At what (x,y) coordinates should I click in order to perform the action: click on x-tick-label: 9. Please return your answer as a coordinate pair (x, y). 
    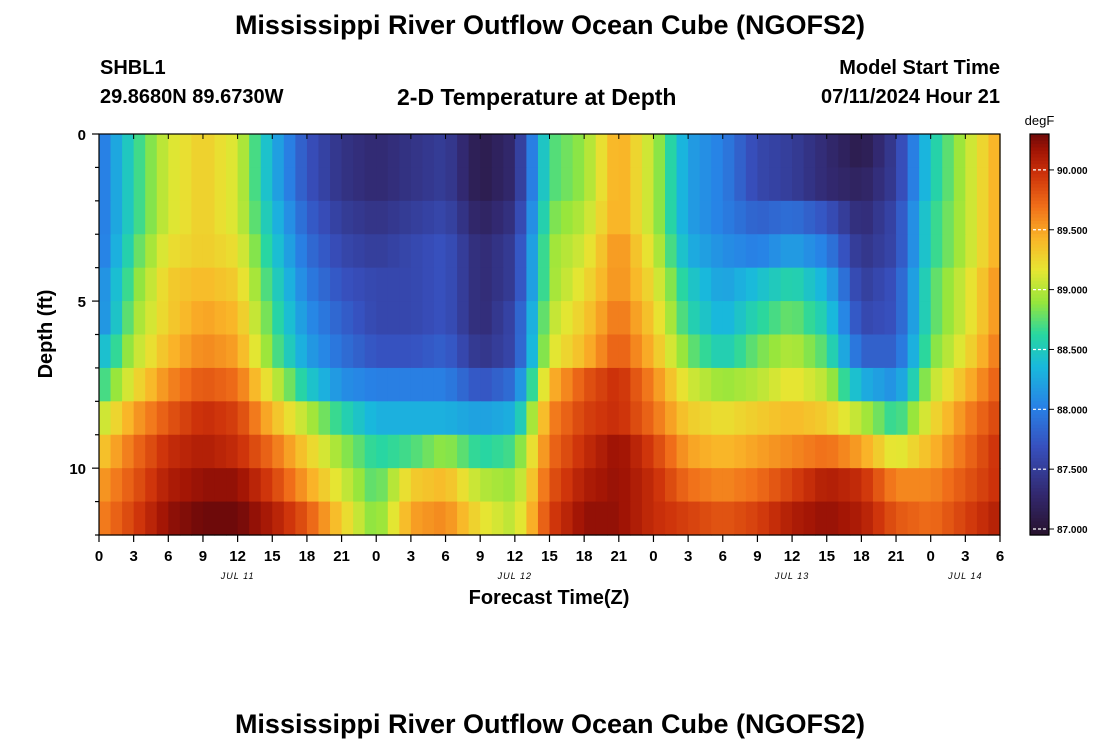
    Looking at the image, I should click on (480, 556).